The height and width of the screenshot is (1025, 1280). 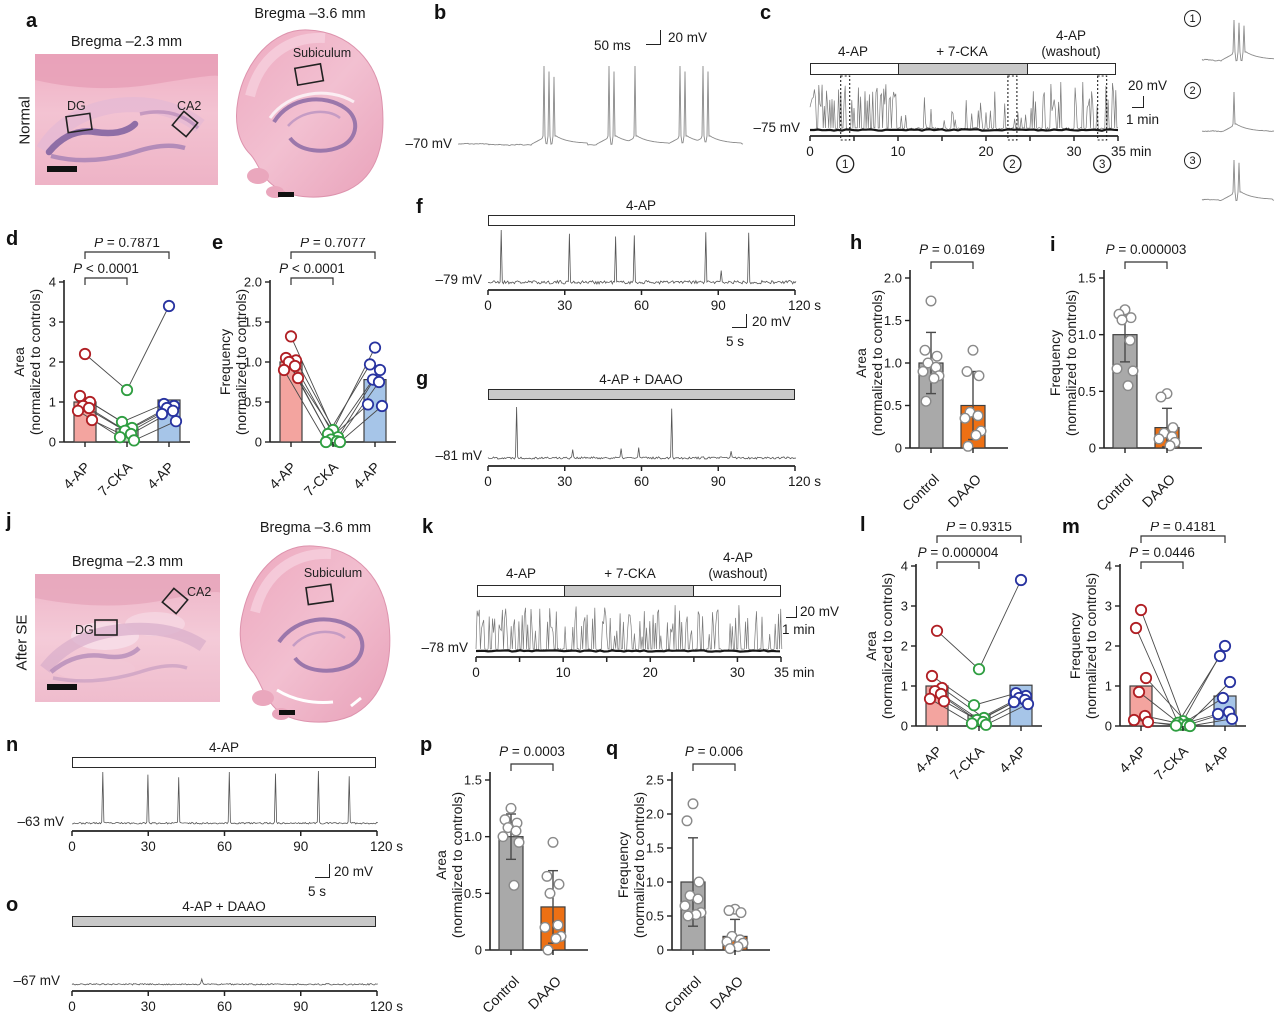 What do you see at coordinates (766, 13) in the screenshot?
I see `panel-label-c: c` at bounding box center [766, 13].